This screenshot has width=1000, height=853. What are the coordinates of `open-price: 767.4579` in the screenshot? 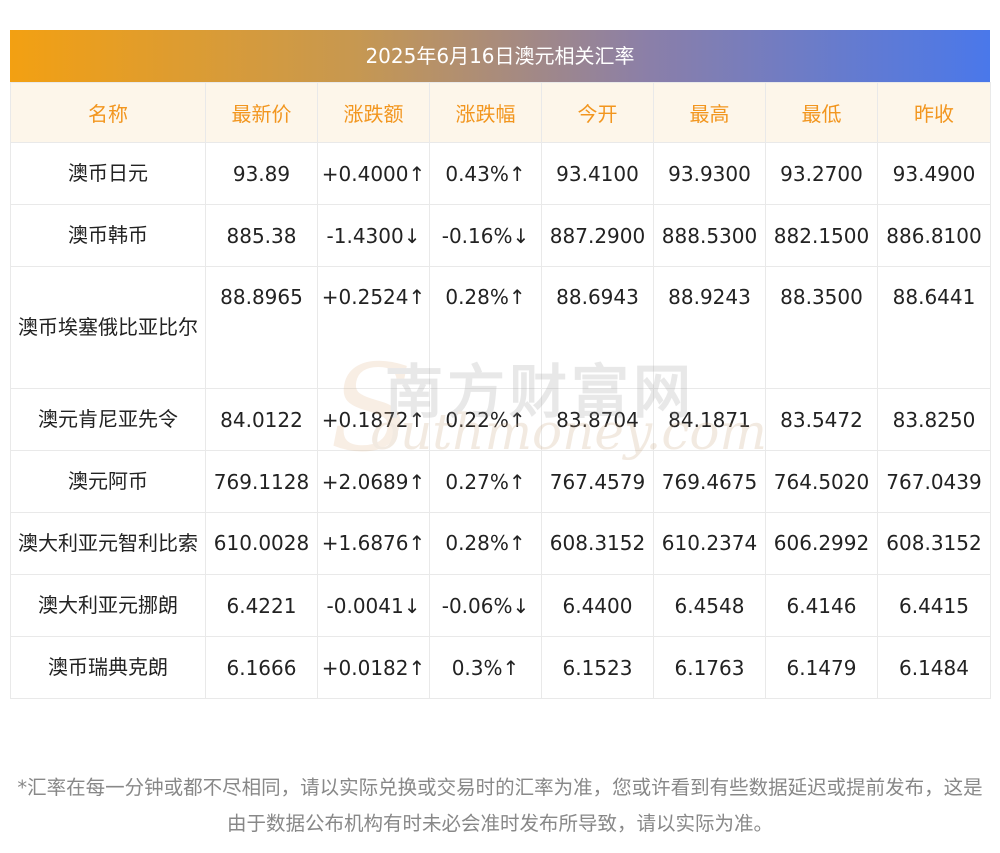 It's located at (597, 481).